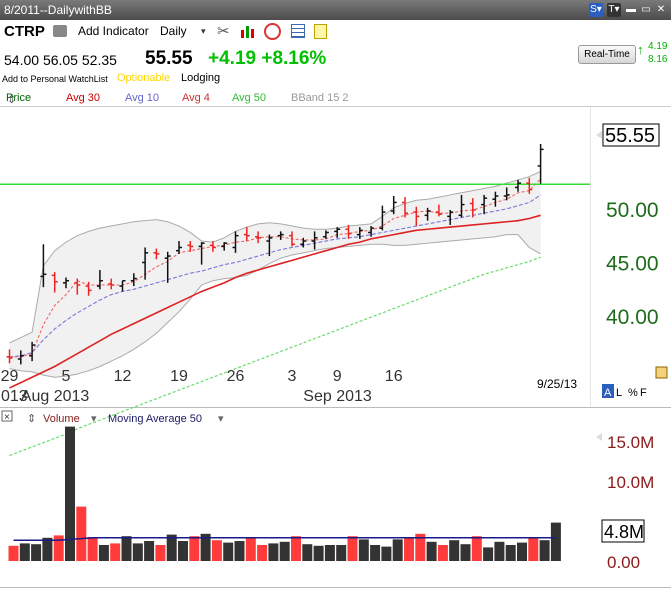  What do you see at coordinates (631, 9) in the screenshot?
I see `minimize-icon: ▬` at bounding box center [631, 9].